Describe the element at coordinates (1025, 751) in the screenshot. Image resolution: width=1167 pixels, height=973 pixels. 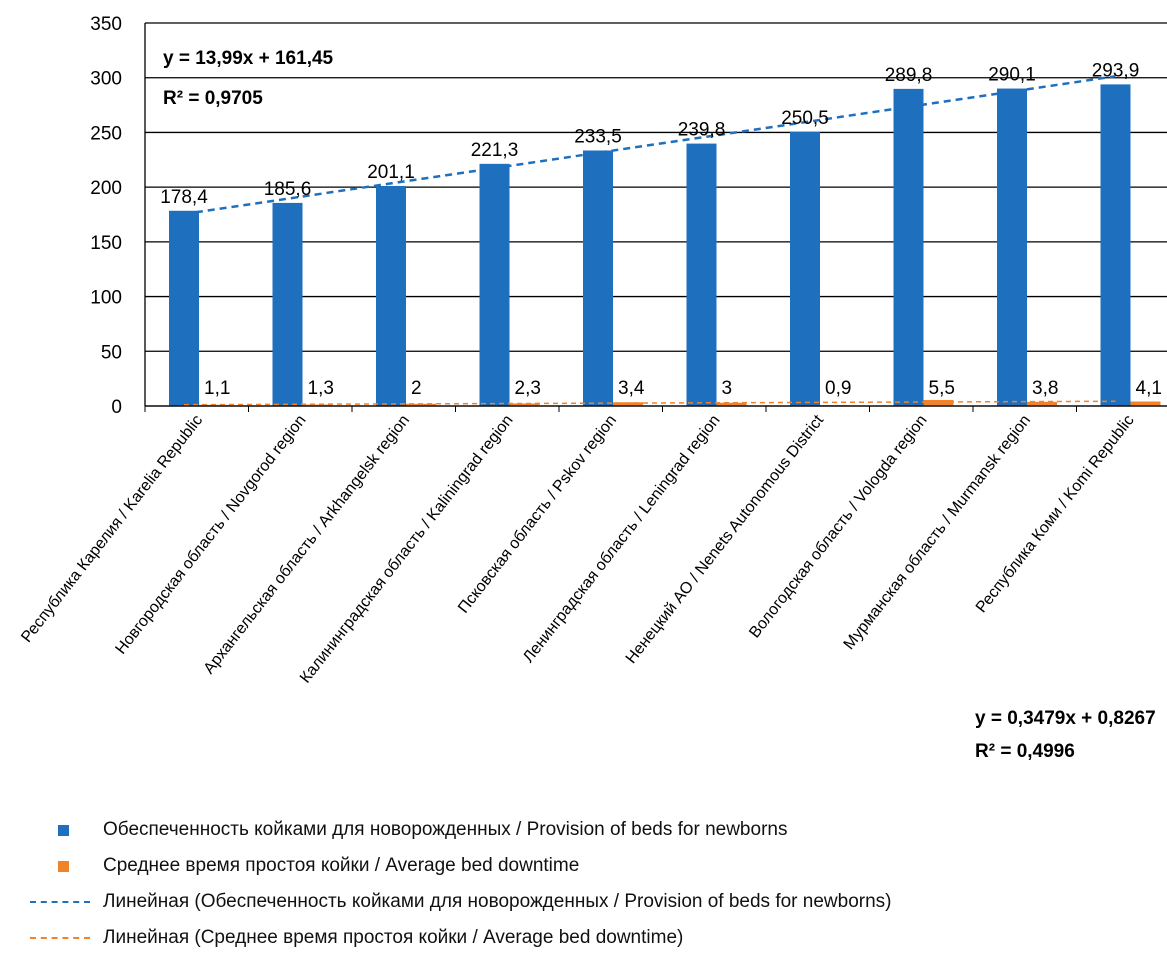
I see `trend-r2-downtime: R² = 0,4996` at that location.